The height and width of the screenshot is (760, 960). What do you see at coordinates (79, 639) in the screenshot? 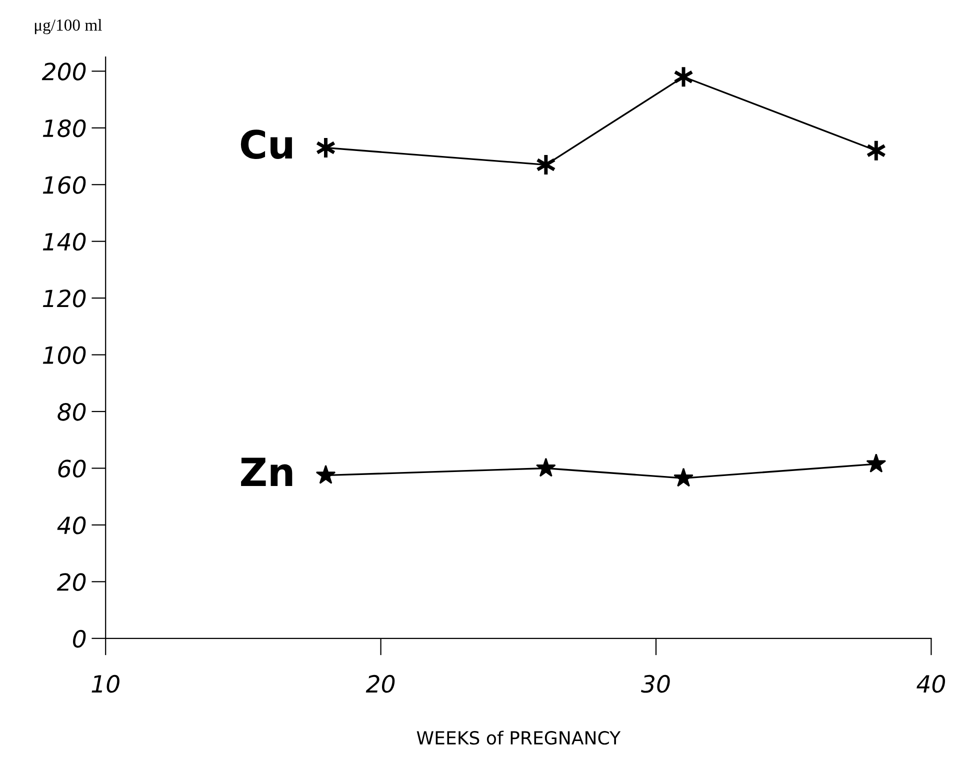
I see `y-tick-label: 0` at bounding box center [79, 639].